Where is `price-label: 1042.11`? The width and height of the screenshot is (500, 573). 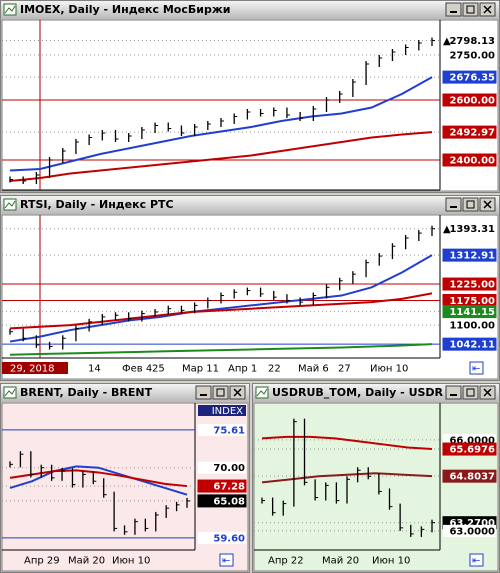
price-label: 1042.11 is located at coordinates (472, 345).